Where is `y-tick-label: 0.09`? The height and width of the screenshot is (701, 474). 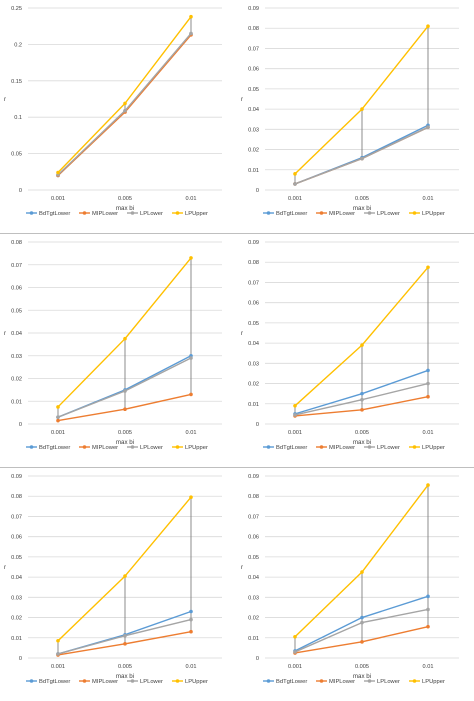 y-tick-label: 0.09 is located at coordinates (253, 477).